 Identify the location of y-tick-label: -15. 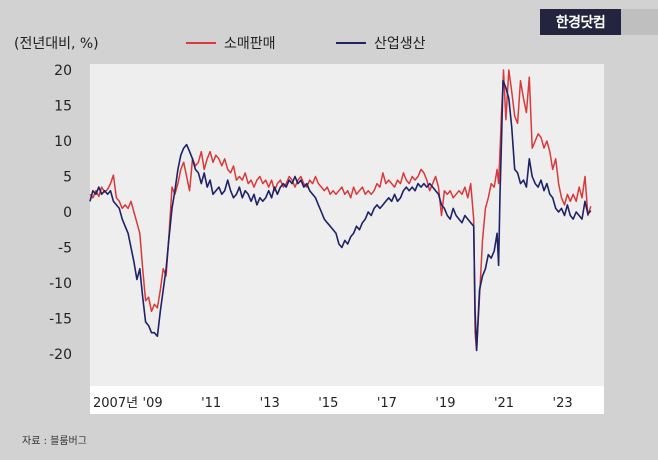
(60, 320).